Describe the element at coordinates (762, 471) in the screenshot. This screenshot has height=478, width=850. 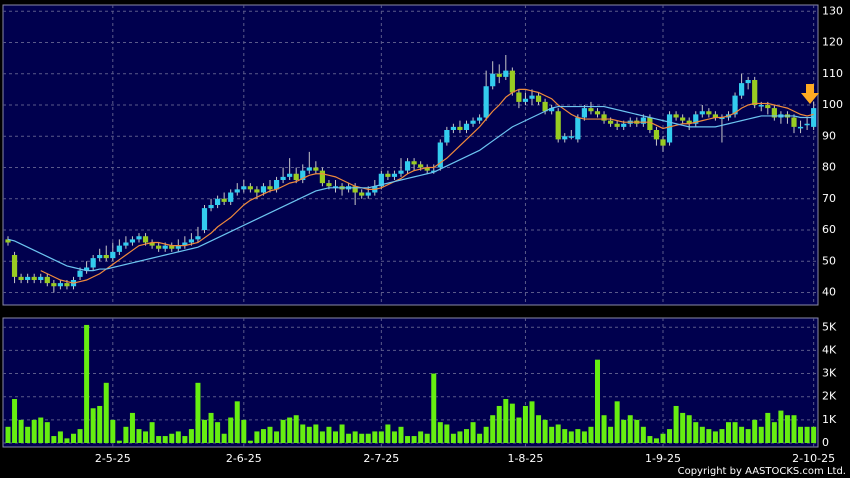
I see `copyright: Copyright by AASTOCKS.com Ltd.` at that location.